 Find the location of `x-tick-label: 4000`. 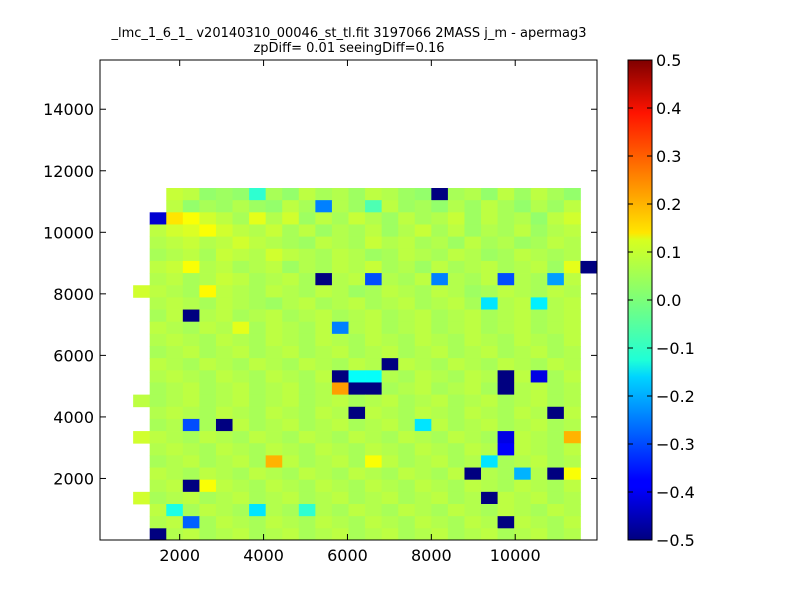

x-tick-label: 4000 is located at coordinates (263, 555).